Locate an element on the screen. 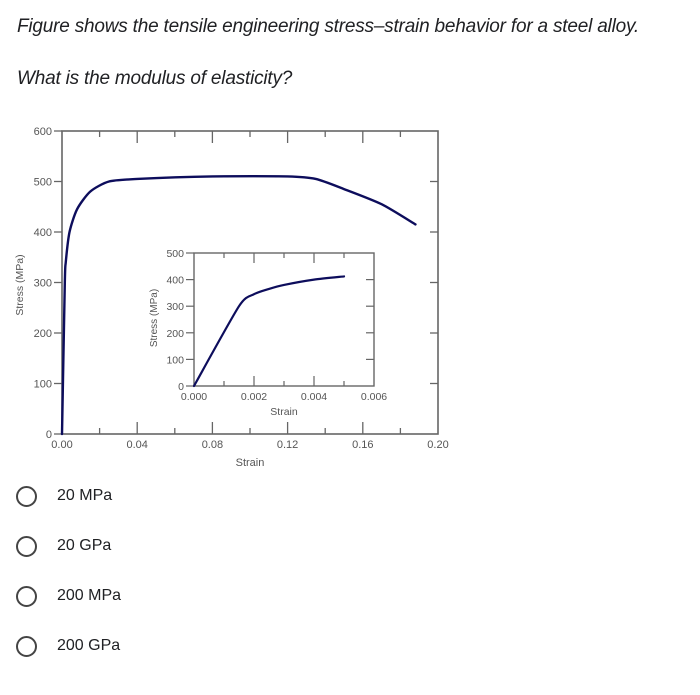  option-200-gpa: 200 GPa is located at coordinates (68, 646).